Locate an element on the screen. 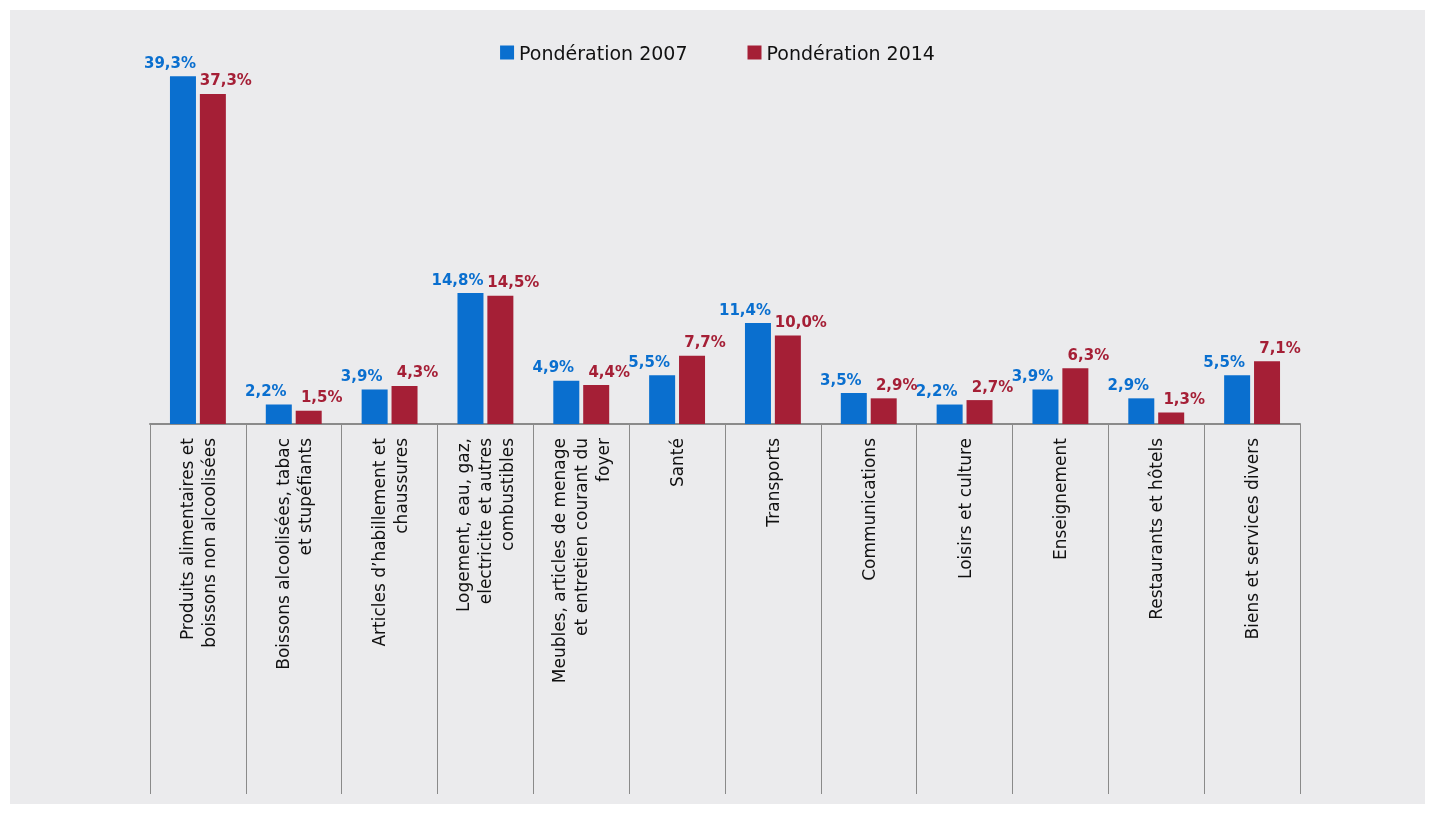  data-label: 11,4% is located at coordinates (744, 309).